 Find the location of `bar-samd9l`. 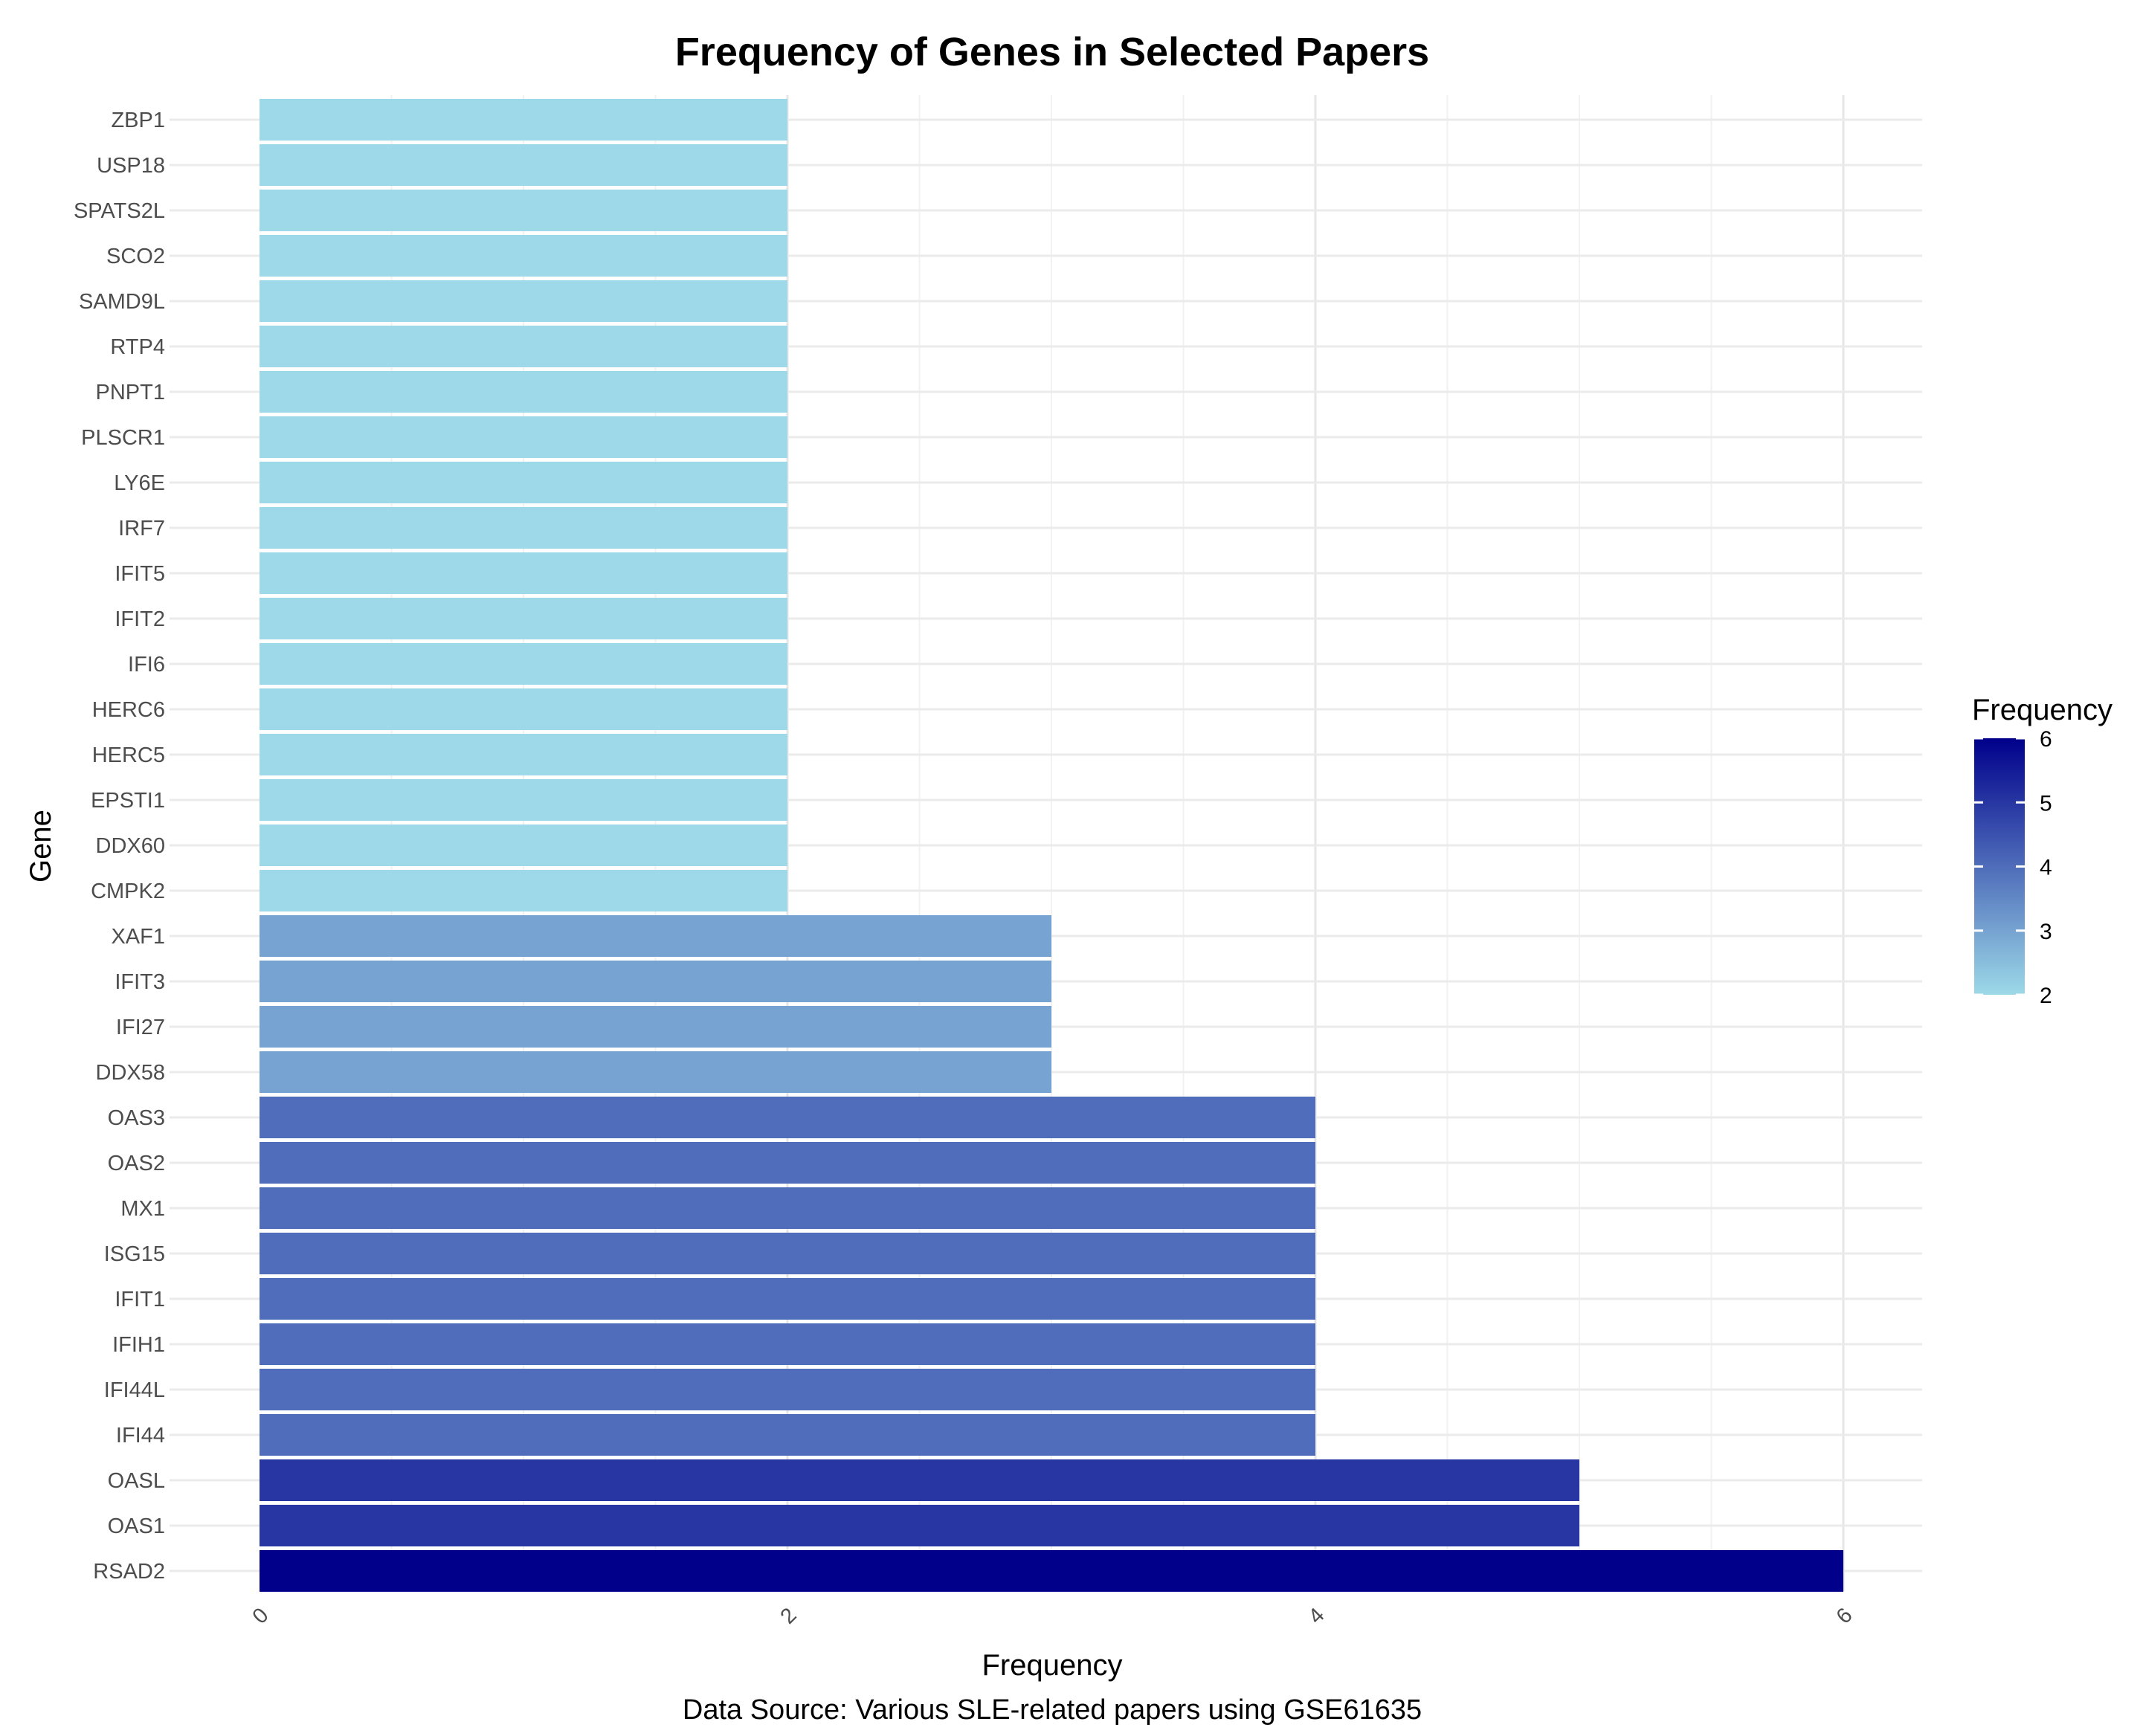

bar-samd9l is located at coordinates (523, 301).